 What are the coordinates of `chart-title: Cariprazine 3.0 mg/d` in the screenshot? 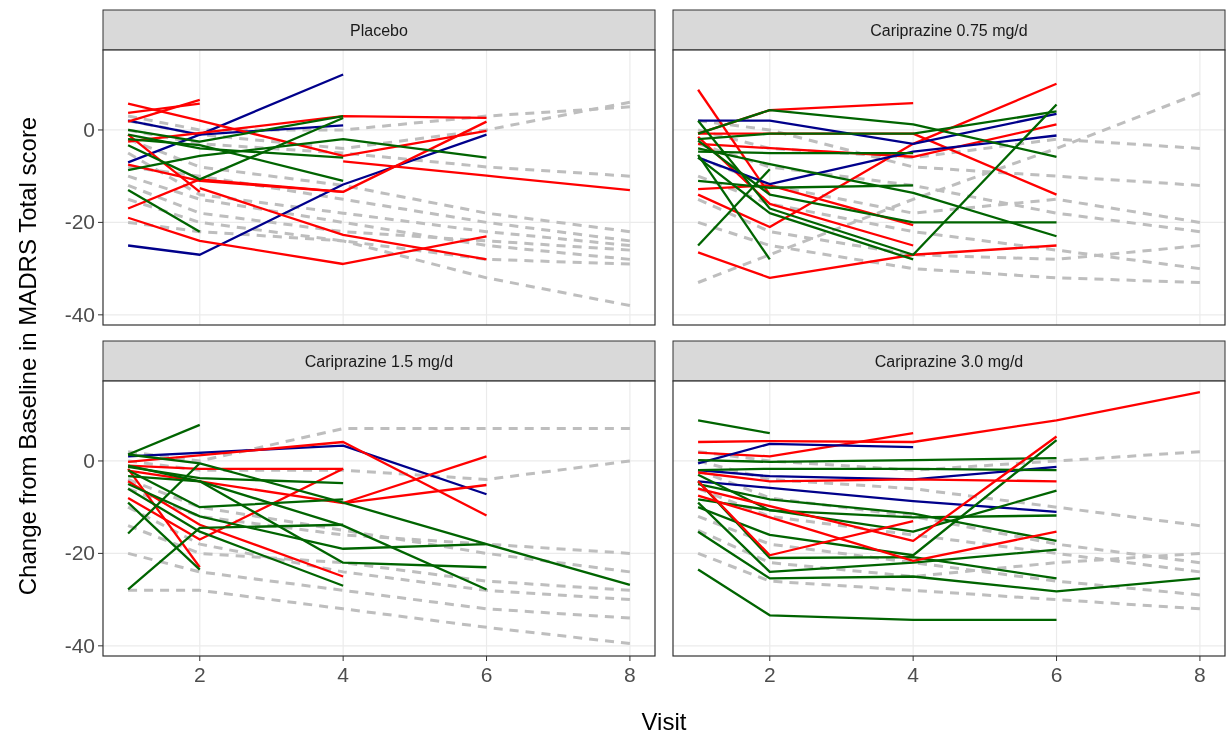 It's located at (949, 361).